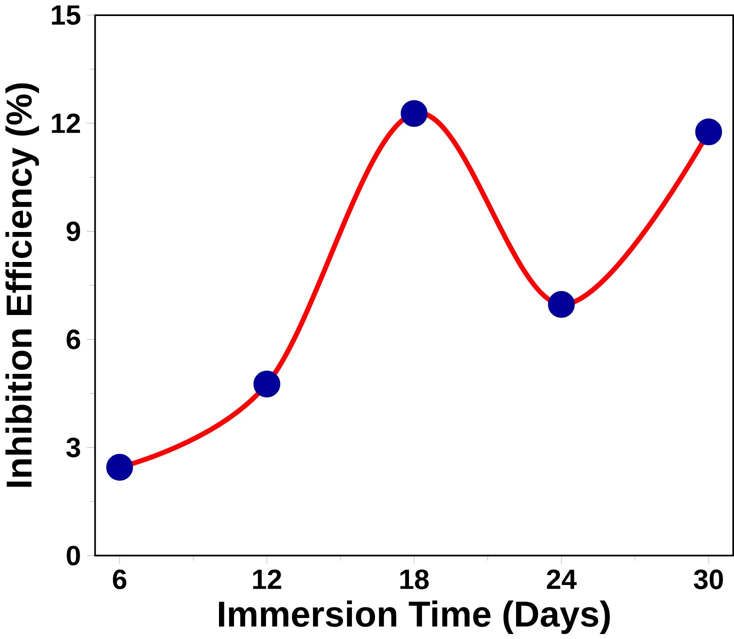 The height and width of the screenshot is (639, 734). What do you see at coordinates (22, 285) in the screenshot?
I see `y-axis-title: Inhibition Efficiency (%)` at bounding box center [22, 285].